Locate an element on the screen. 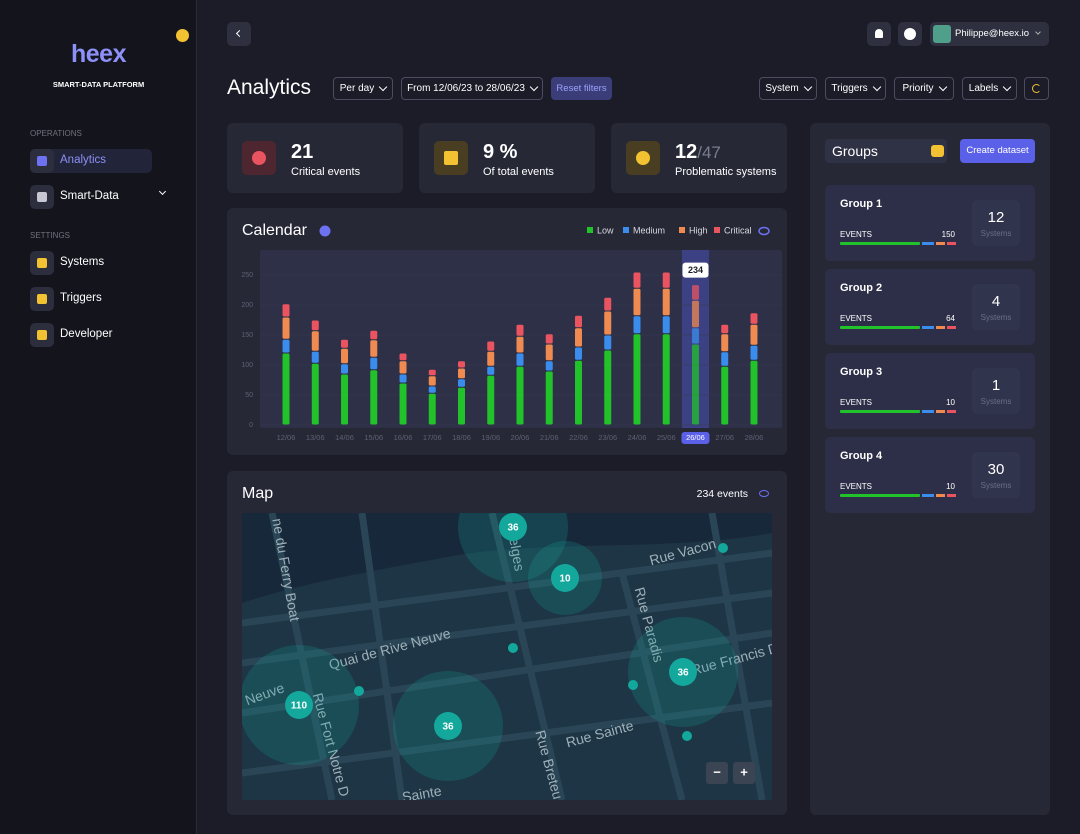 Image resolution: width=1080 pixels, height=834 pixels. group-name: Group 2 is located at coordinates (861, 288).